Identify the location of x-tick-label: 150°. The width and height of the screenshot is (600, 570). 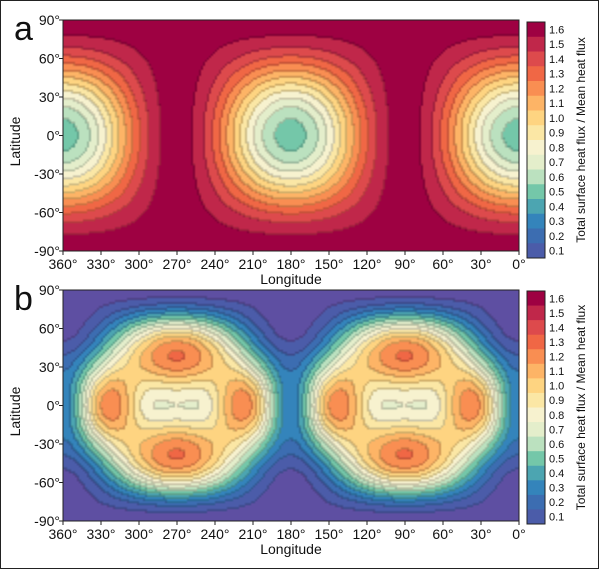
(329, 264).